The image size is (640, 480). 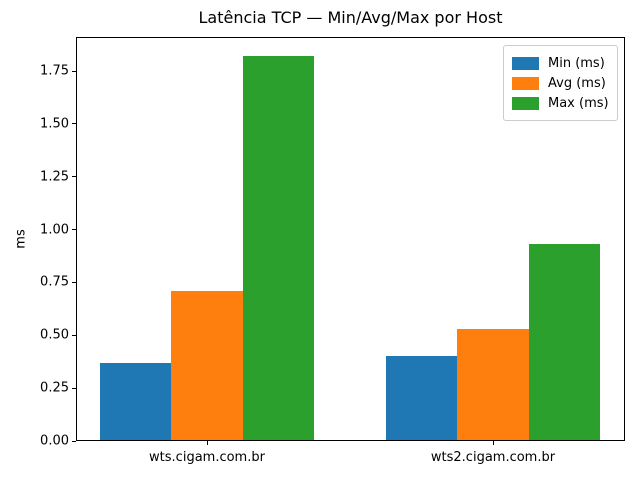 I want to click on bar-max-wts2.cigam.com.br, so click(x=564, y=342).